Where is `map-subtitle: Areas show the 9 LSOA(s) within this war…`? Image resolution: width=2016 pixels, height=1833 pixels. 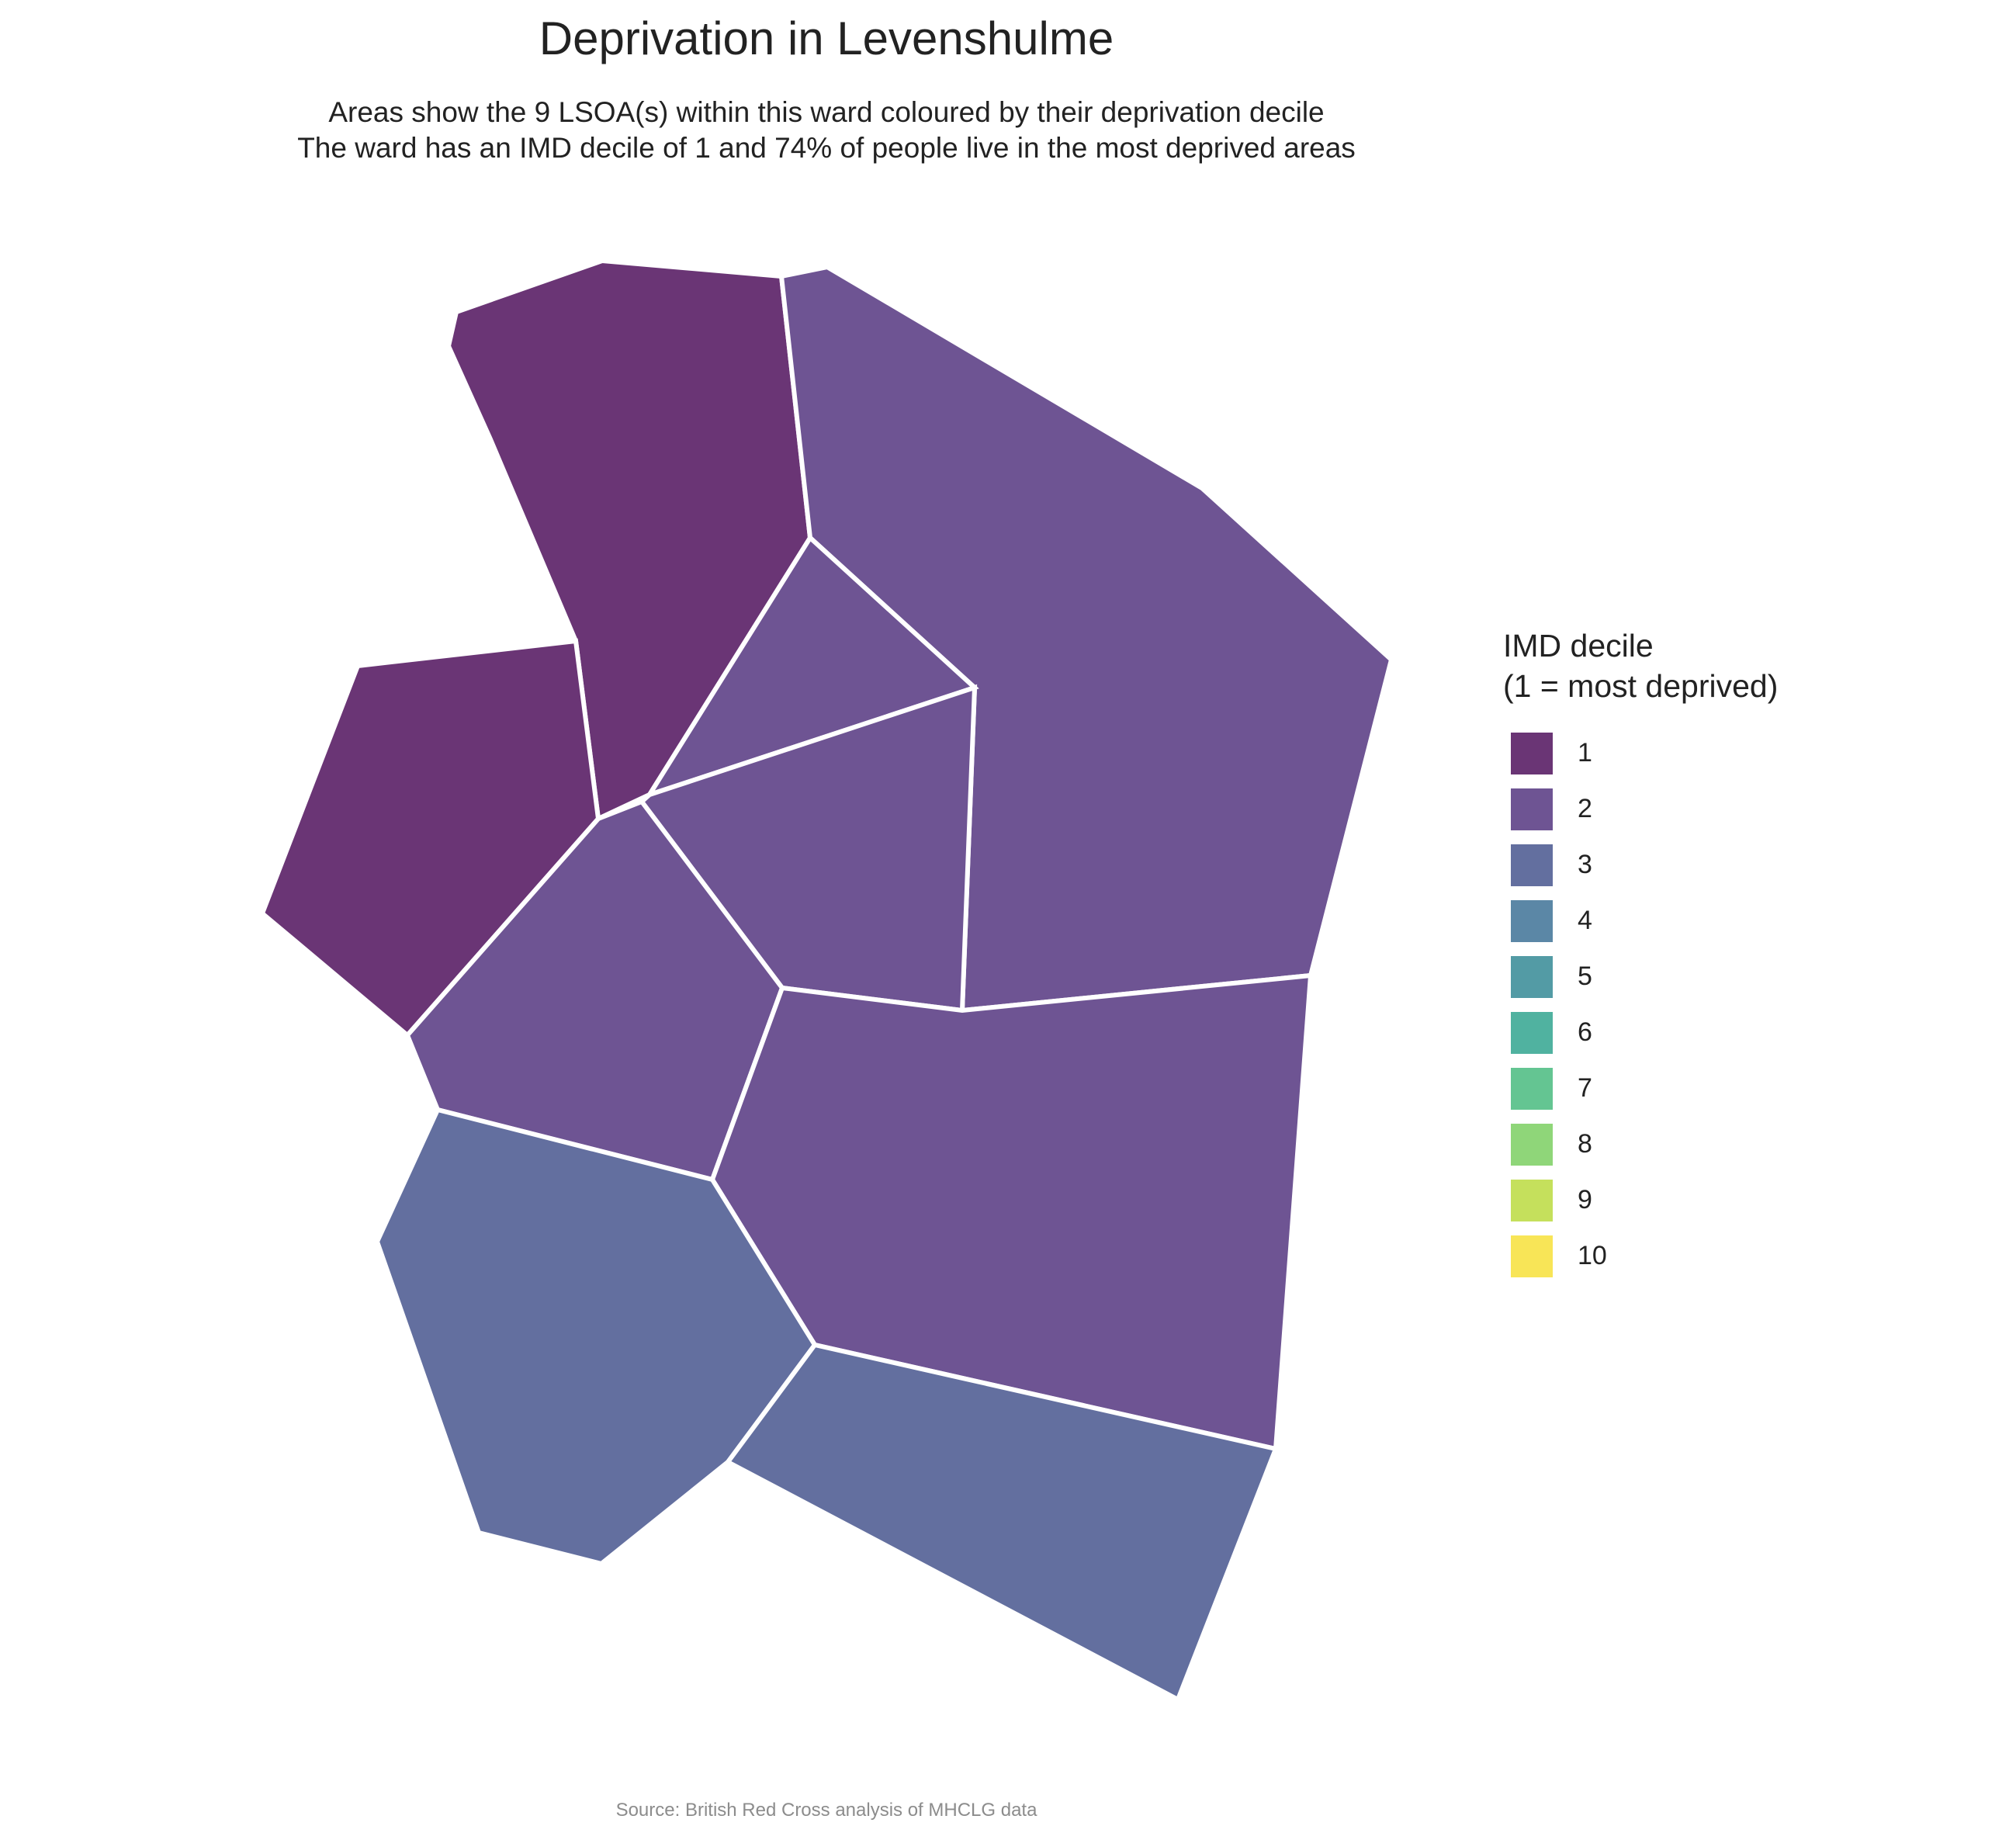 map-subtitle: Areas show the 9 LSOA(s) within this war… is located at coordinates (827, 130).